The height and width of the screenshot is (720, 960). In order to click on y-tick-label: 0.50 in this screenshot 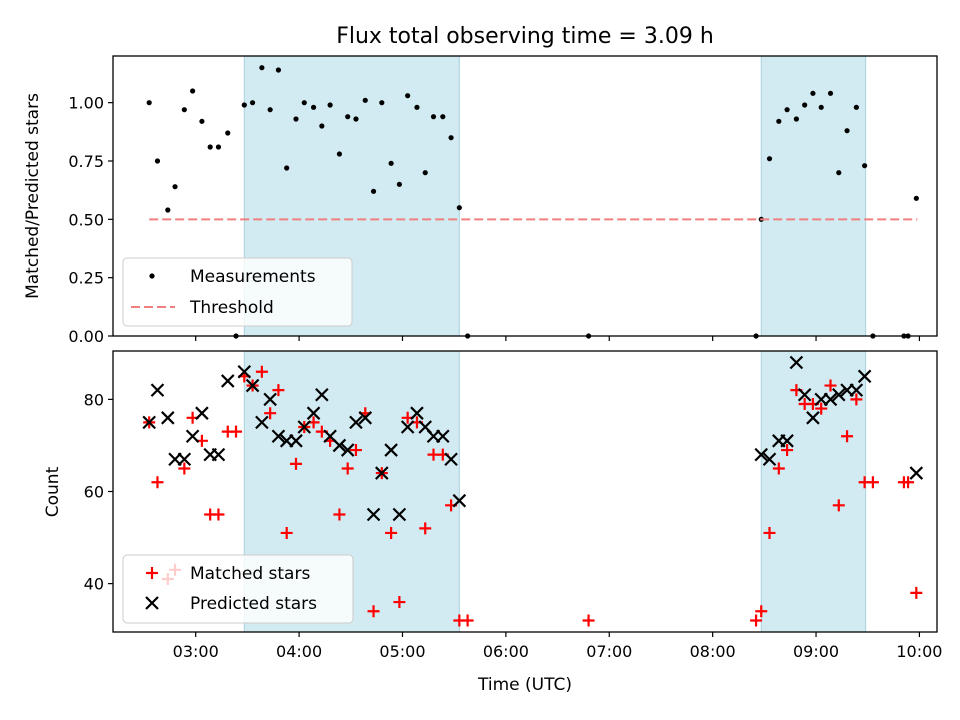, I will do `click(86, 219)`.